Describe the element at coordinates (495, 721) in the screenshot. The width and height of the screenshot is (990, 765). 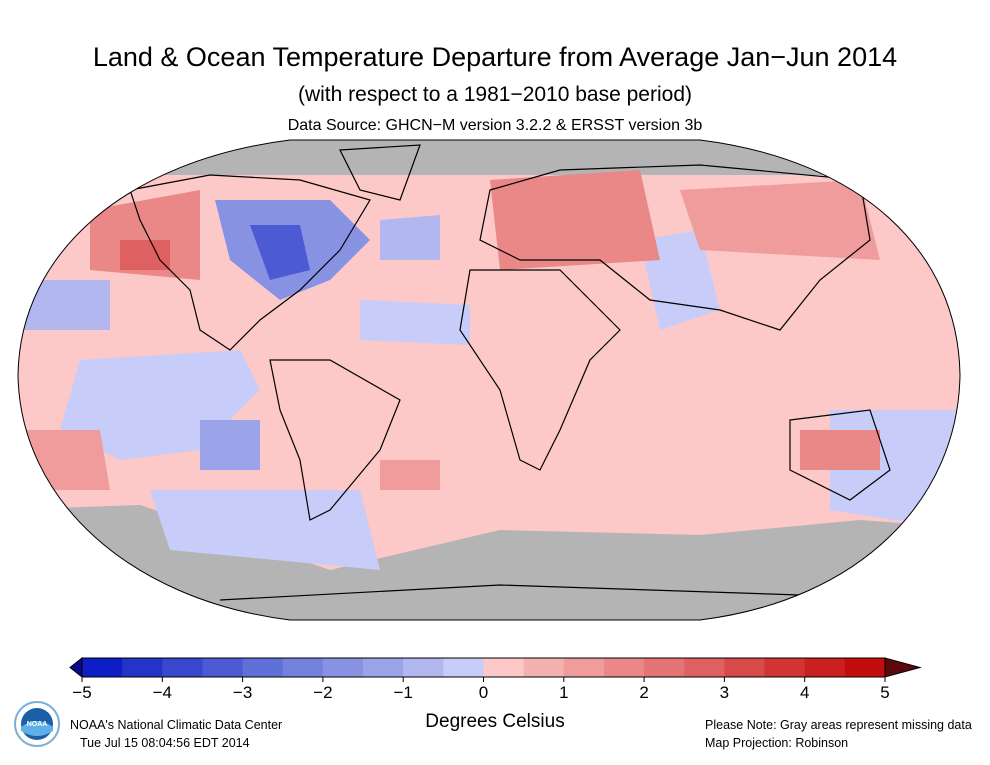
I see `colorbar-unit-label: Degrees Celsius` at that location.